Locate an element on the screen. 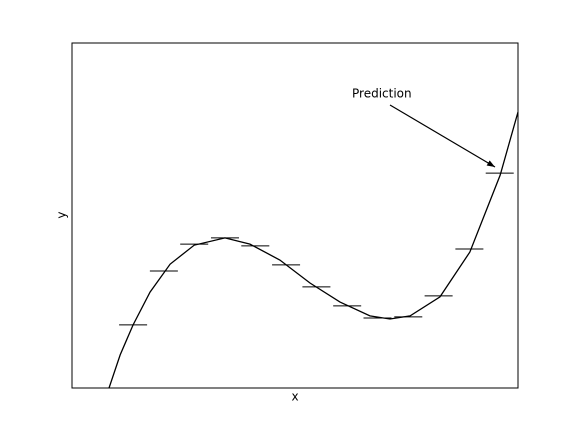 This screenshot has width=576, height=436. annotation-text: Prediction is located at coordinates (382, 94).